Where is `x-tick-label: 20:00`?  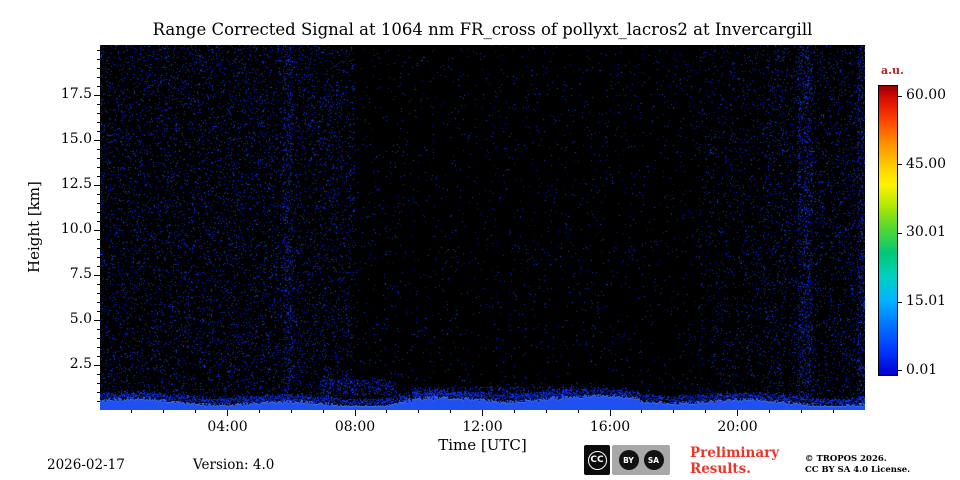 x-tick-label: 20:00 is located at coordinates (737, 427).